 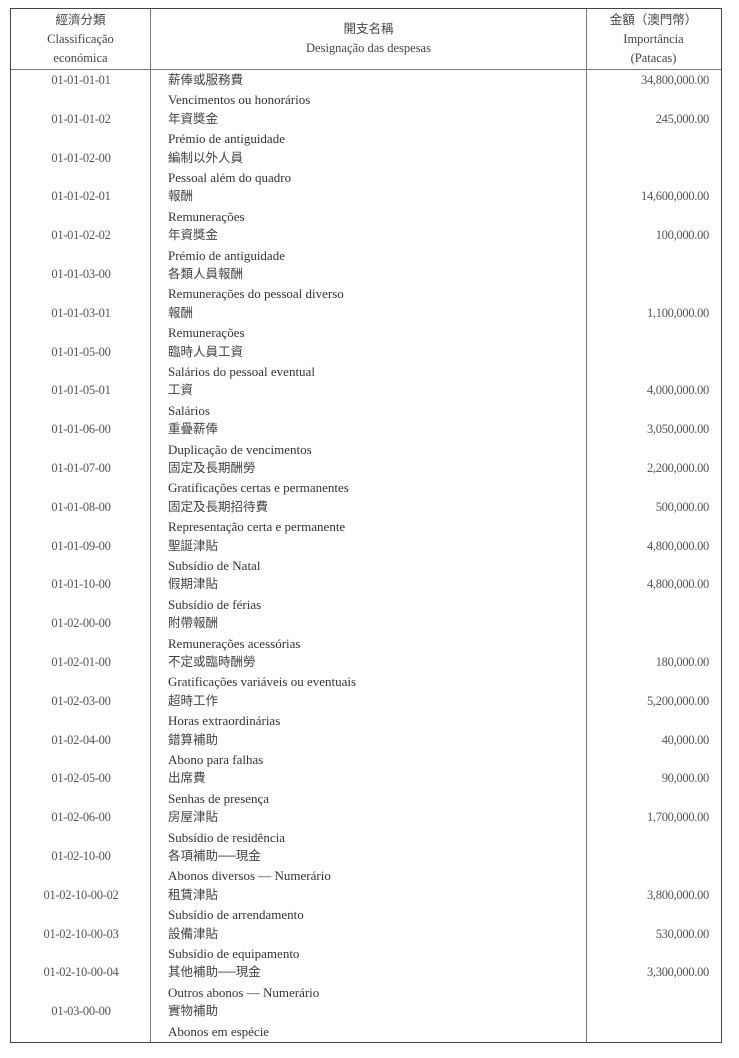 What do you see at coordinates (81, 390) in the screenshot?
I see `row-code: 01-01-05-01` at bounding box center [81, 390].